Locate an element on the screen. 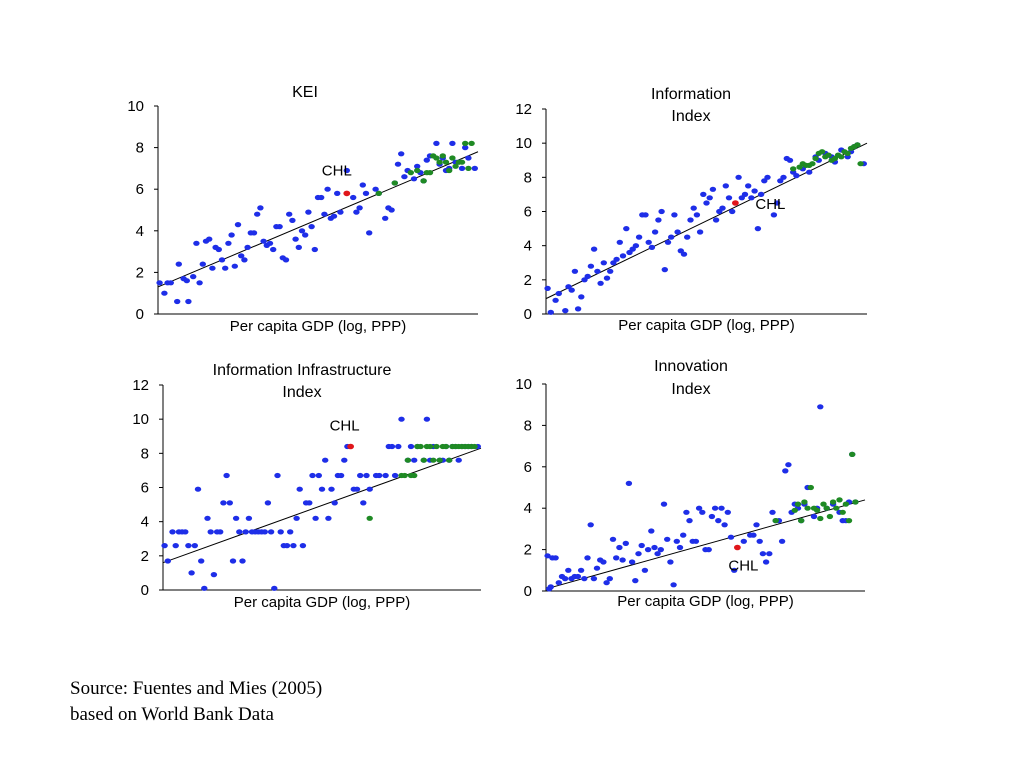 This screenshot has width=1024, height=768. chile-point is located at coordinates (735, 203).